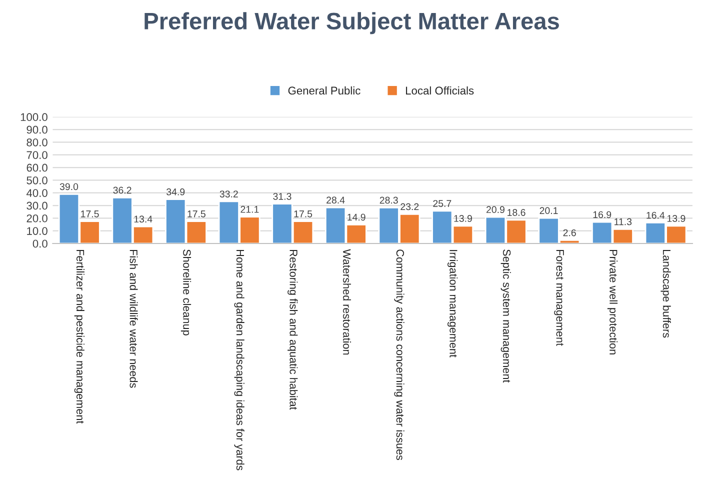 Image resolution: width=703 pixels, height=487 pixels. Describe the element at coordinates (665, 294) in the screenshot. I see `x-tick-label: Landscape buffers` at that location.